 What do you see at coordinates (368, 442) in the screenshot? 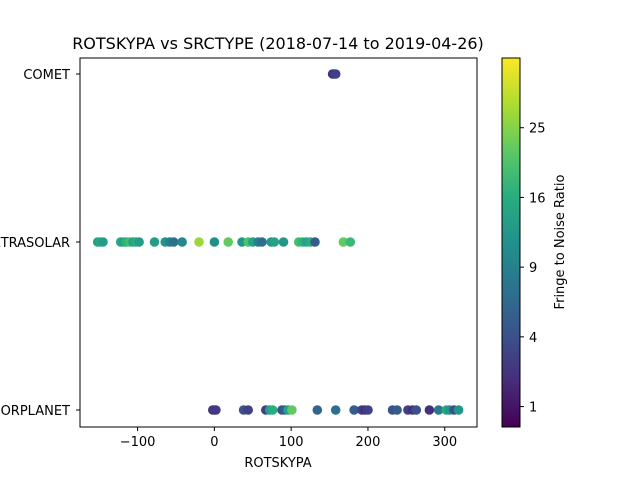
I see `x-tick-label: 200` at bounding box center [368, 442].